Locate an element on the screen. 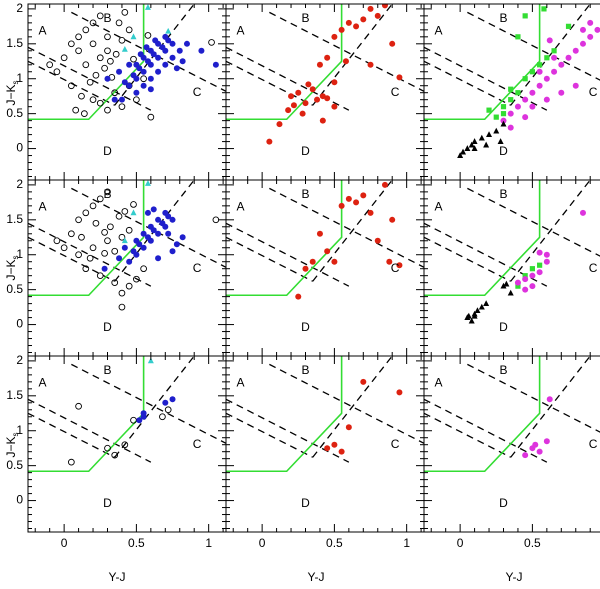  data-point-green-square is located at coordinates (518, 37).